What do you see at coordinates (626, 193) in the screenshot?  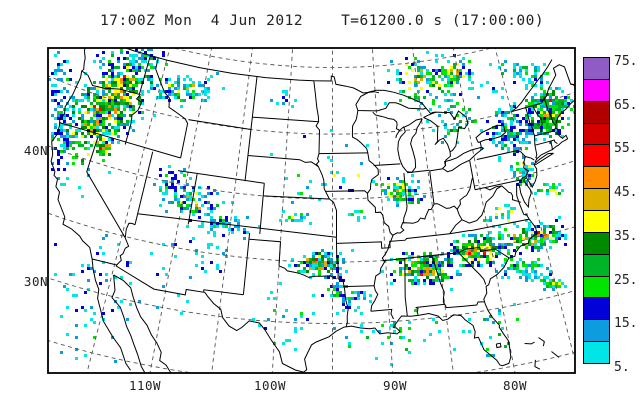 I see `colorbar-tick-45: 45.` at bounding box center [626, 193].